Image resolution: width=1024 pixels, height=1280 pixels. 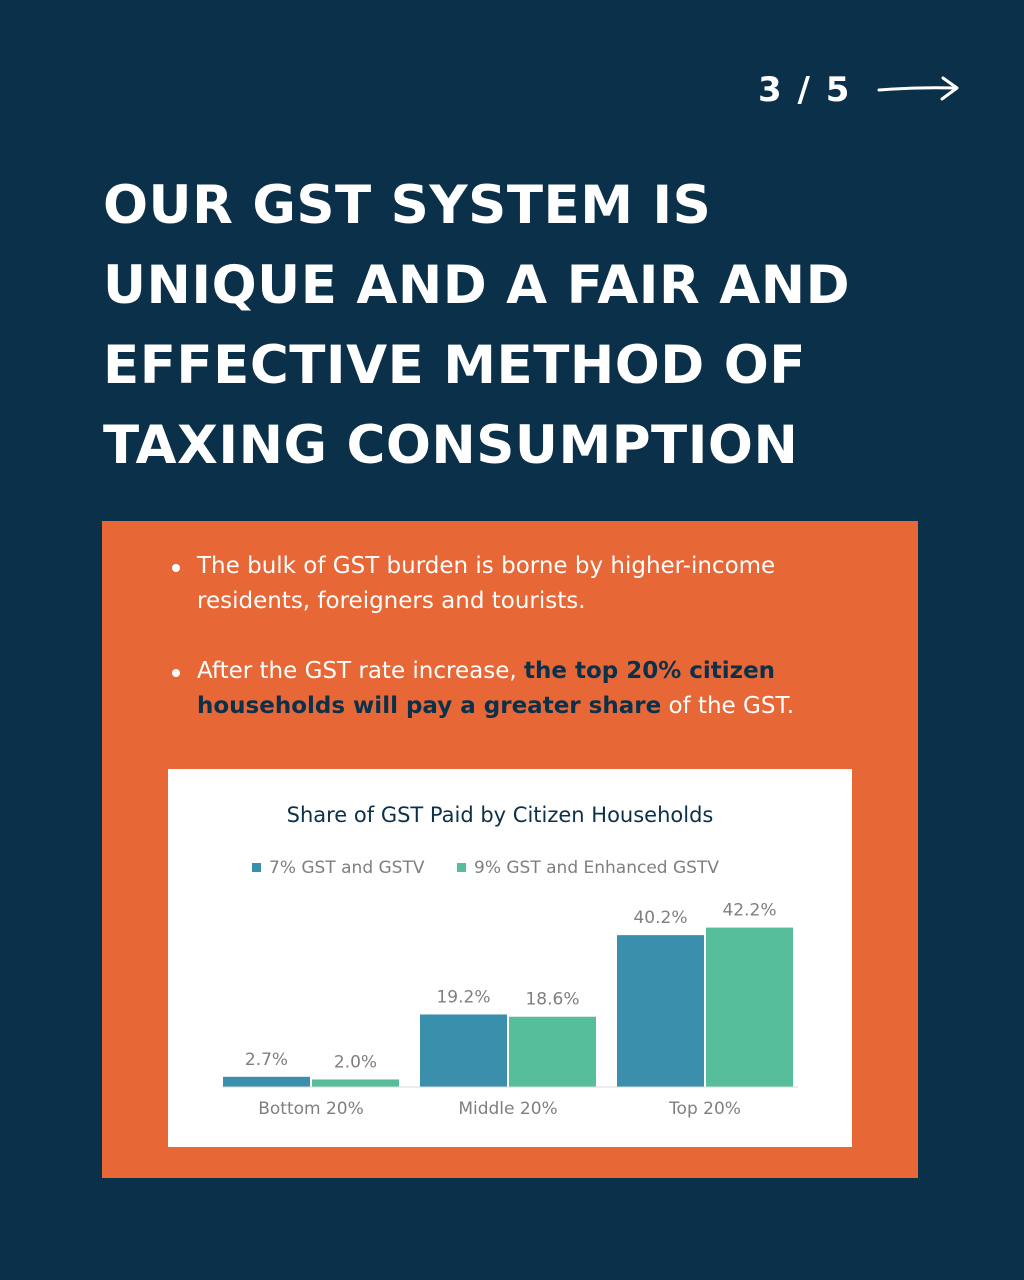 I want to click on bar-group: 2.7% 2.0% 19.2% 18.6% 40.2% 42.2%, so click(x=508, y=994).